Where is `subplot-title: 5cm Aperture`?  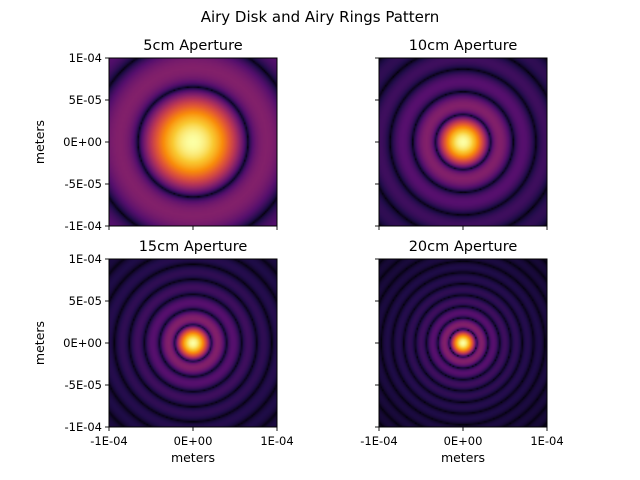 subplot-title: 5cm Aperture is located at coordinates (192, 46).